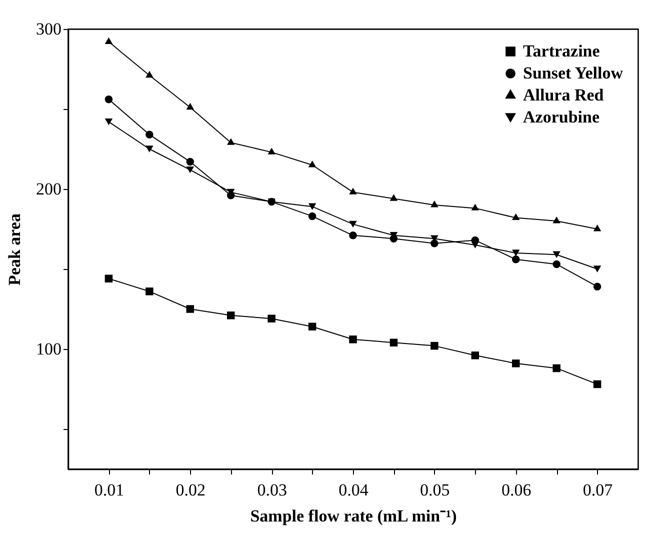  Describe the element at coordinates (516, 490) in the screenshot. I see `x-tick-label: 0.06` at that location.